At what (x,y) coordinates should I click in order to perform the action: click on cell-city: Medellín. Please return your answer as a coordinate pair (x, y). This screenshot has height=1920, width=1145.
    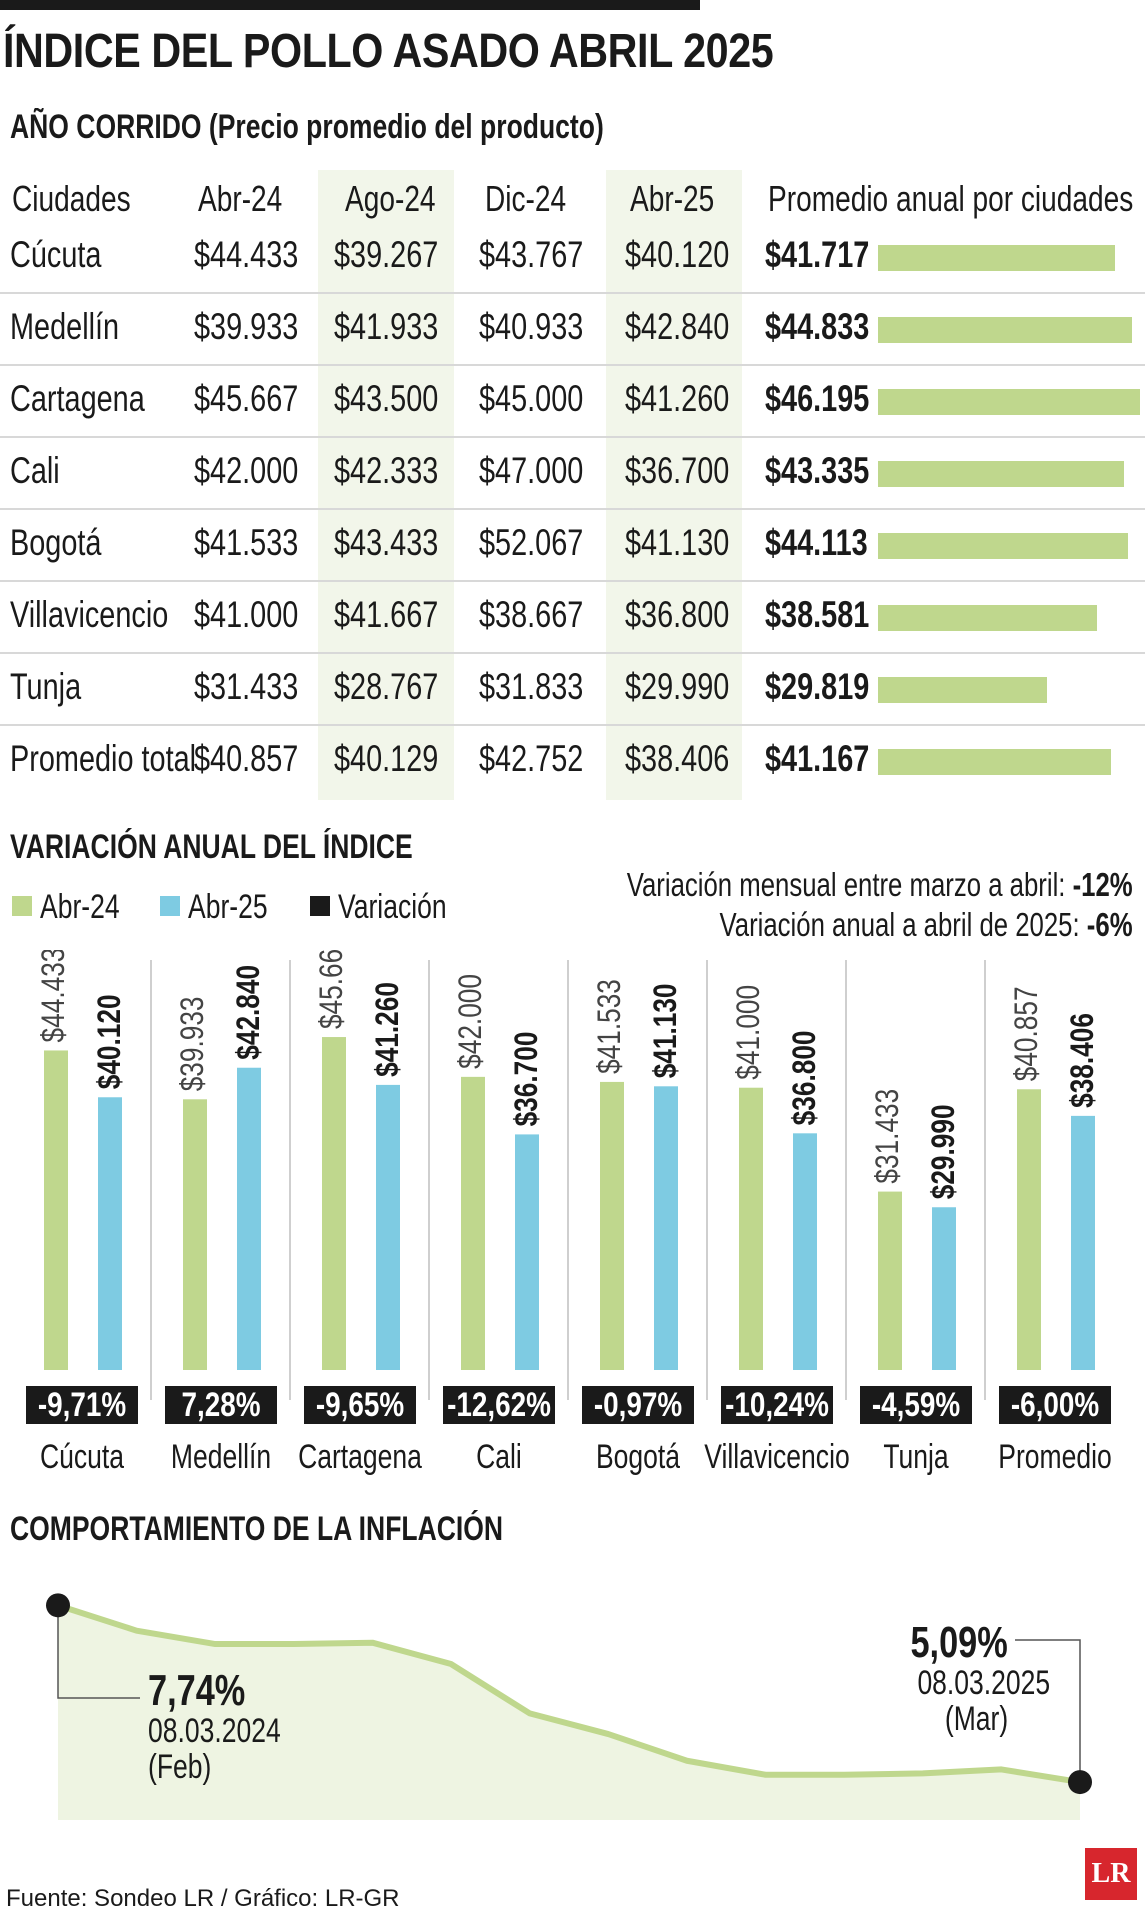
    Looking at the image, I should click on (65, 326).